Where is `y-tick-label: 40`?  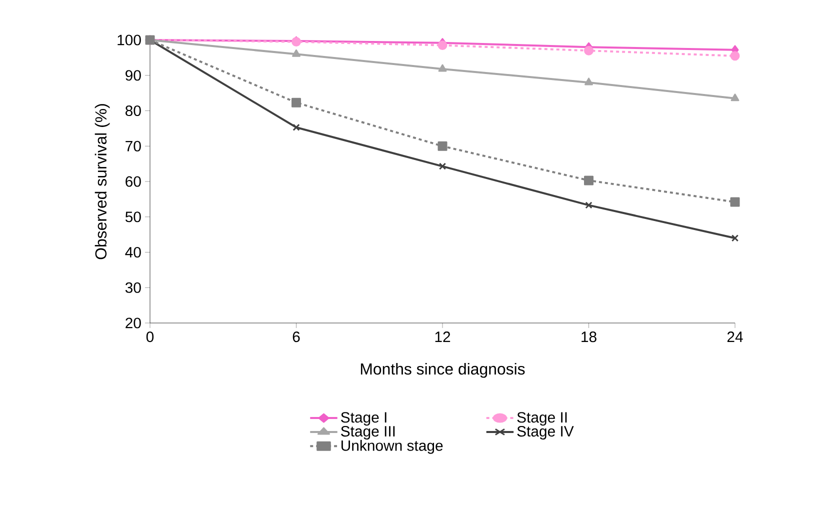
y-tick-label: 40 is located at coordinates (133, 252).